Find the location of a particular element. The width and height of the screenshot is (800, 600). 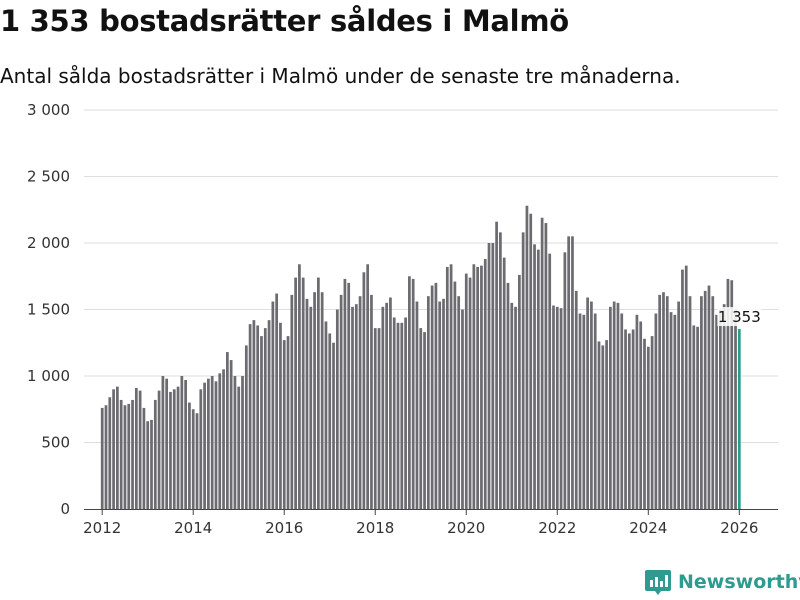

x-tick-label: 2020 is located at coordinates (466, 528).